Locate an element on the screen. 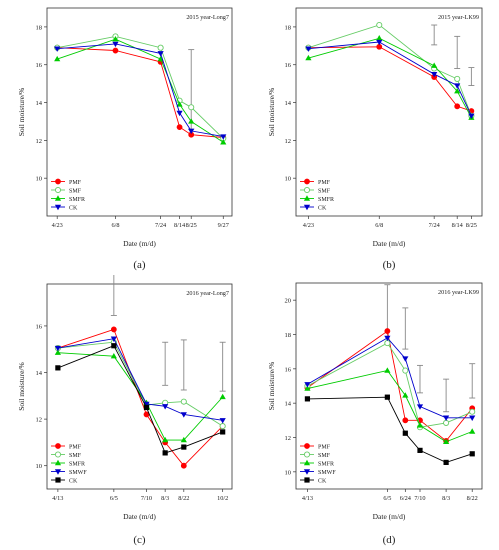 The image size is (499, 550). x-tick-label: 7/24 is located at coordinates (435, 225).